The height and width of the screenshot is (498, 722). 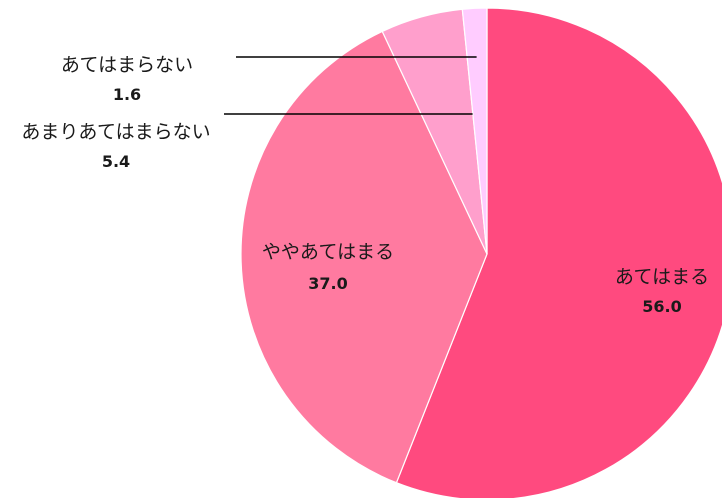 What do you see at coordinates (350, 85) in the screenshot?
I see `leader-lines` at bounding box center [350, 85].